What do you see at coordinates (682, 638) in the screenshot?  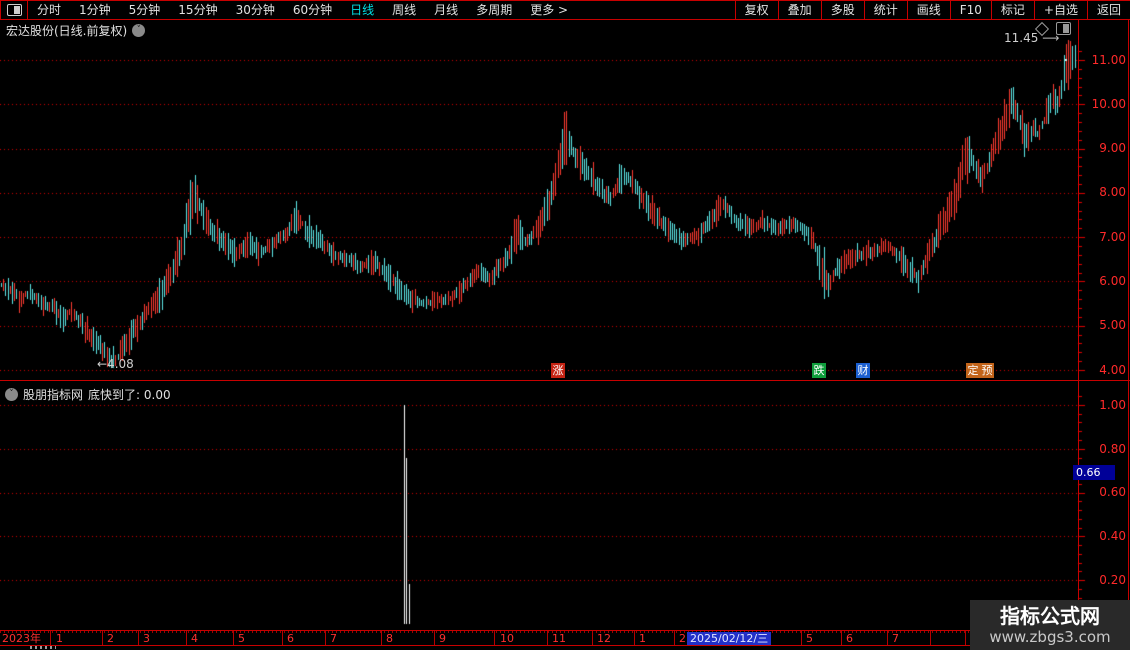 I see `timeline-label: 2` at bounding box center [682, 638].